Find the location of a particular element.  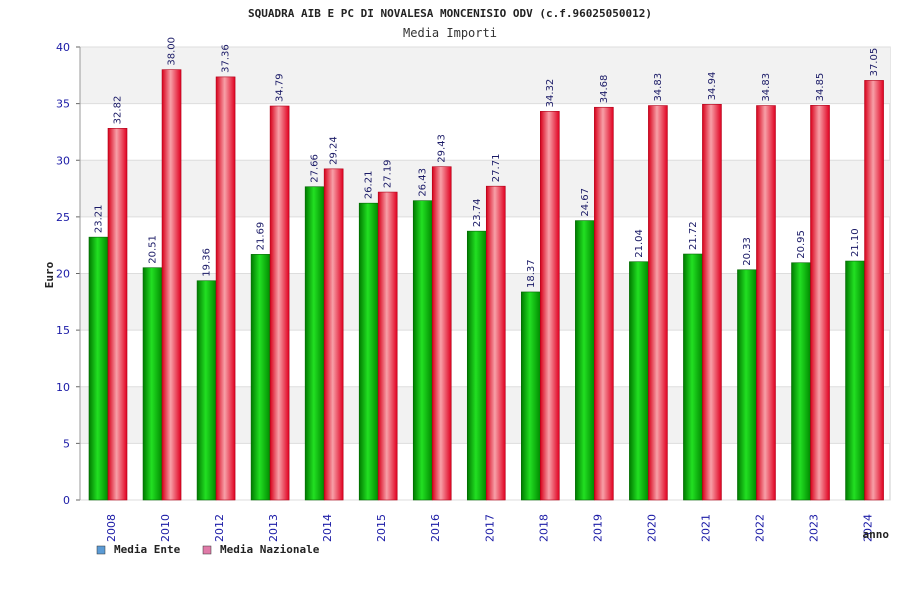

x-tick-label-2017: 2017 is located at coordinates (489, 528).